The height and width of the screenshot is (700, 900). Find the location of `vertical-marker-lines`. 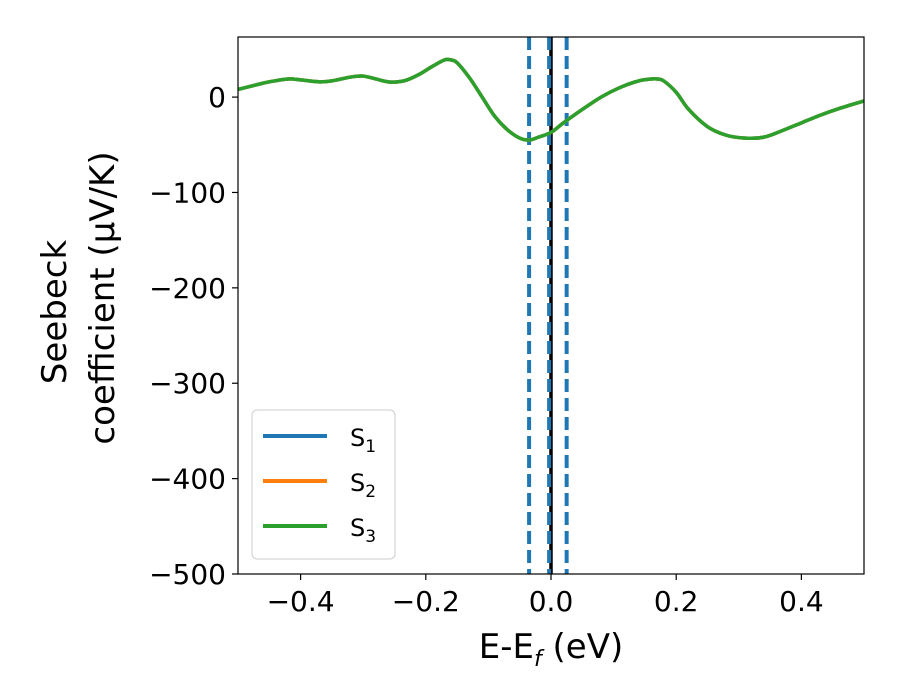

vertical-marker-lines is located at coordinates (548, 305).